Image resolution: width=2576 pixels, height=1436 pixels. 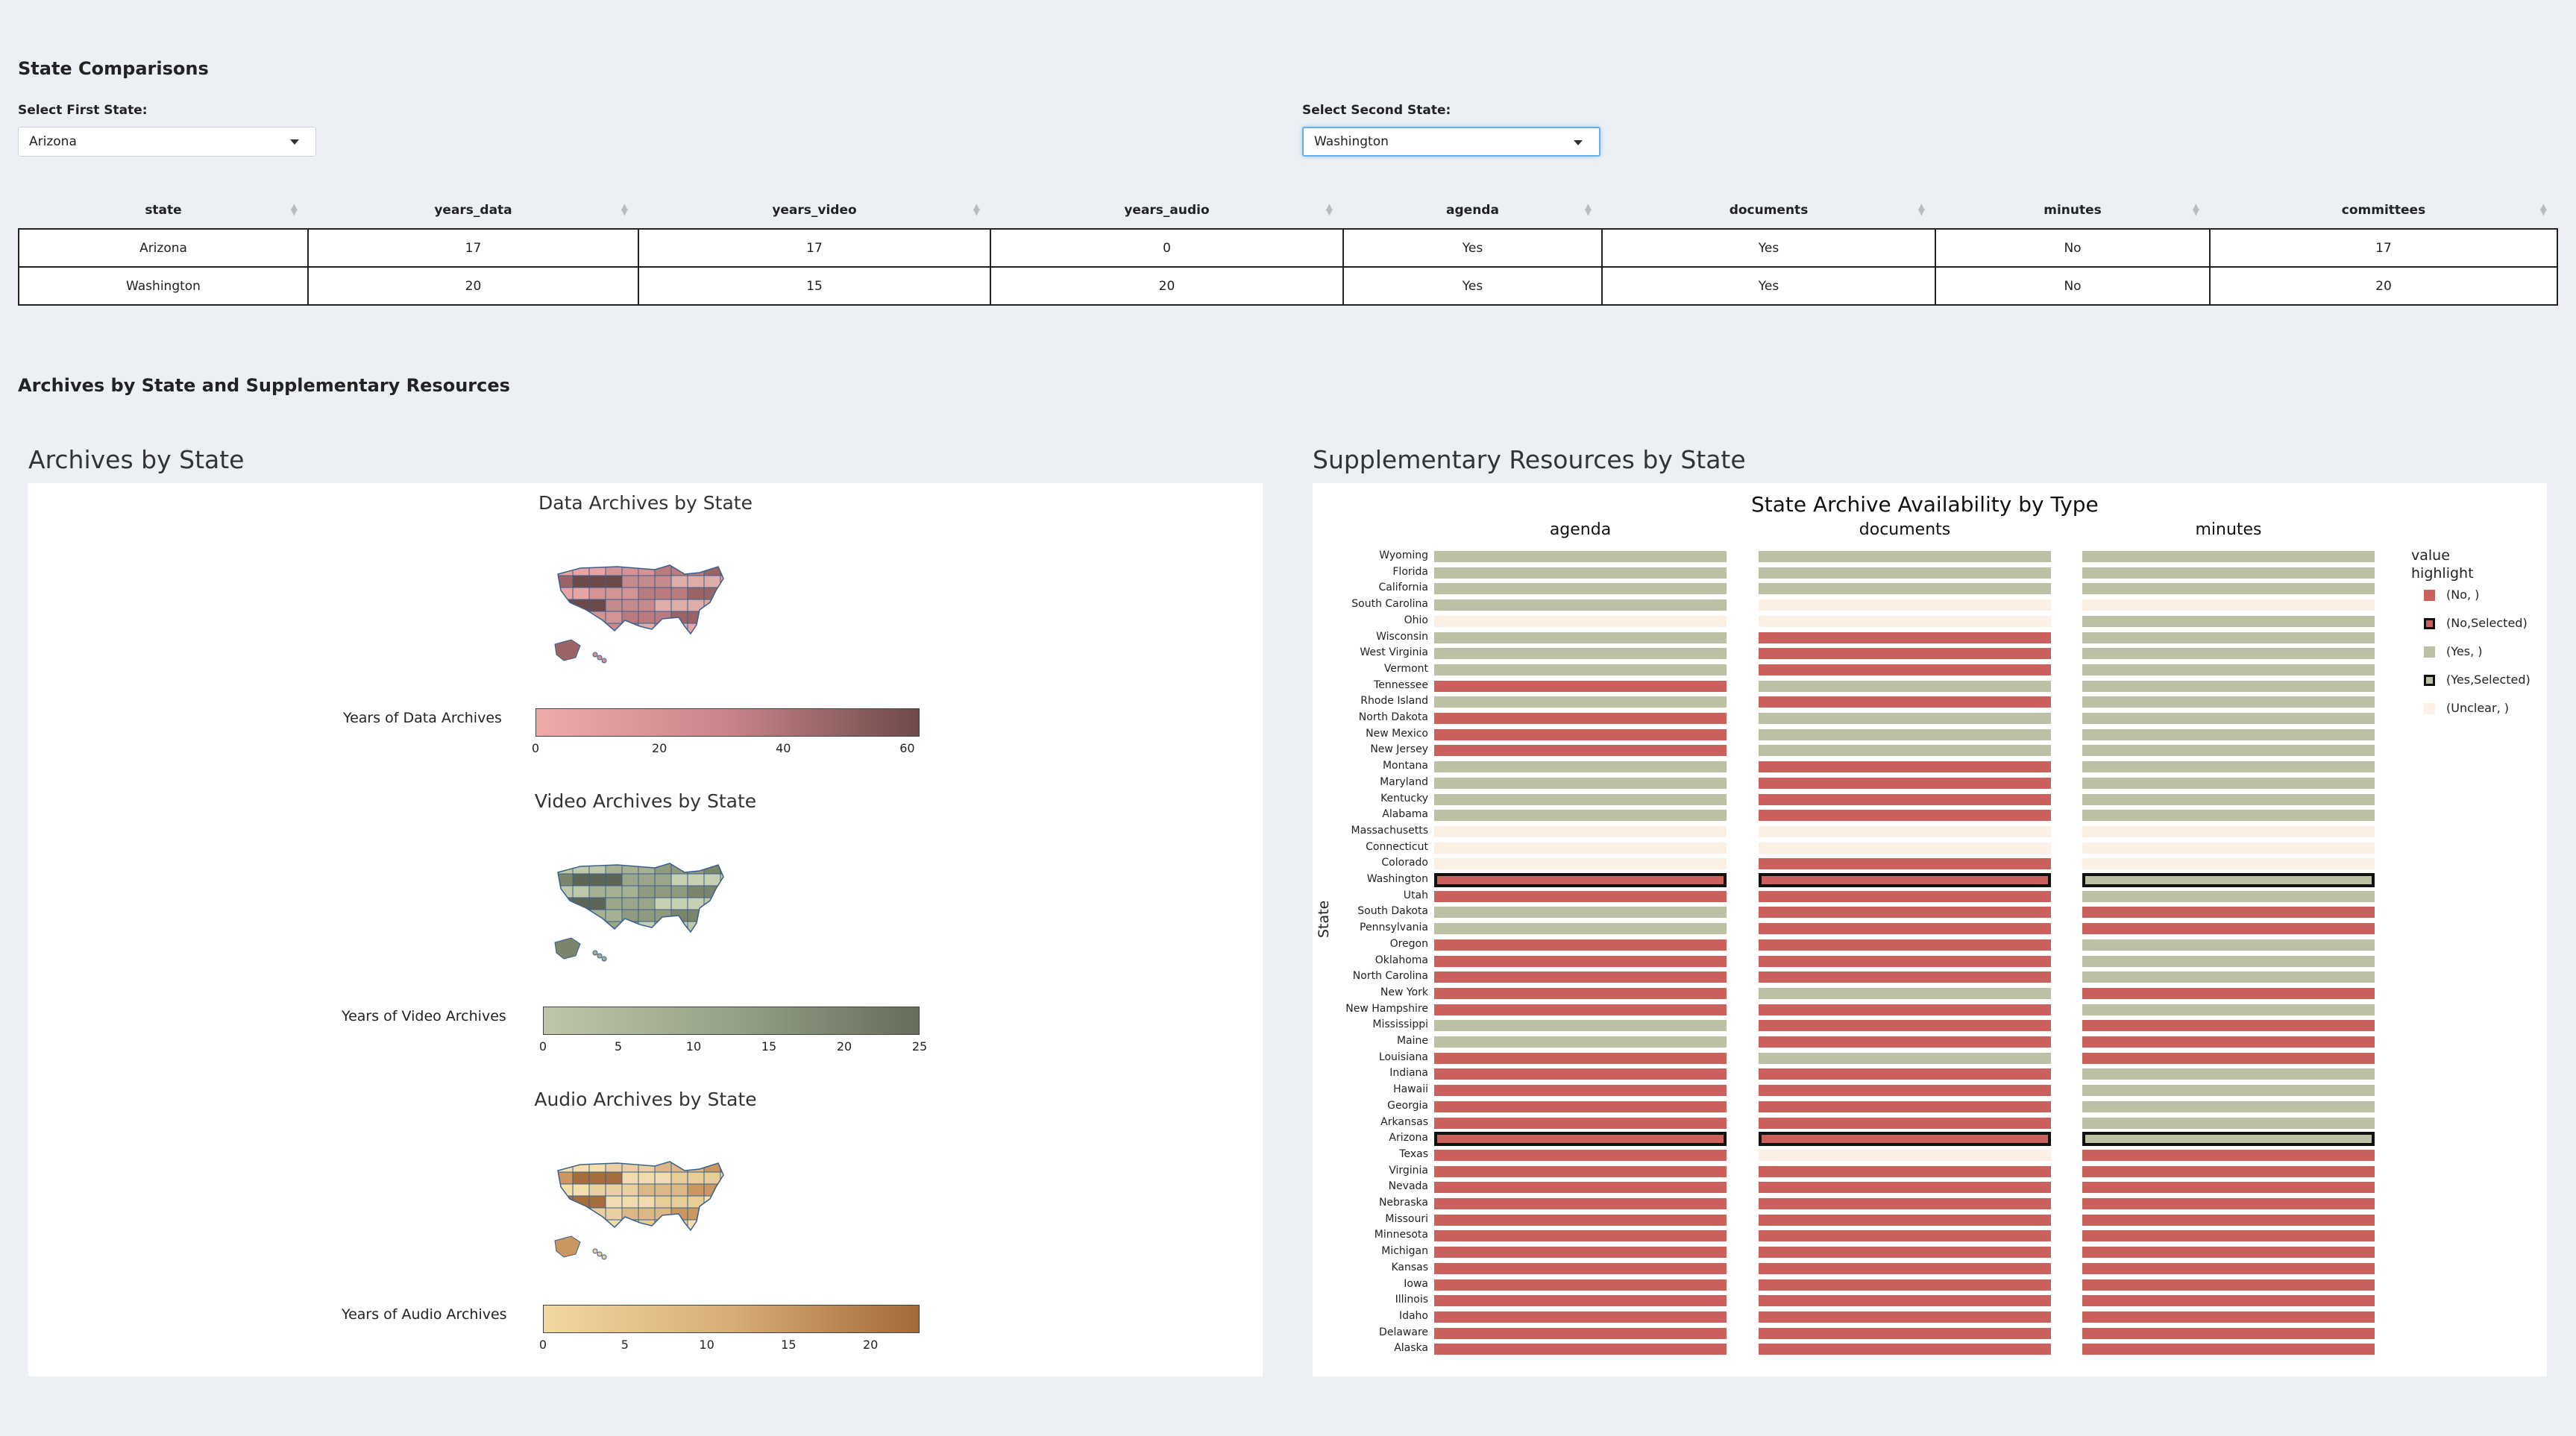 I want to click on column-header-agenda: agenda ▲ ▼, so click(x=1473, y=211).